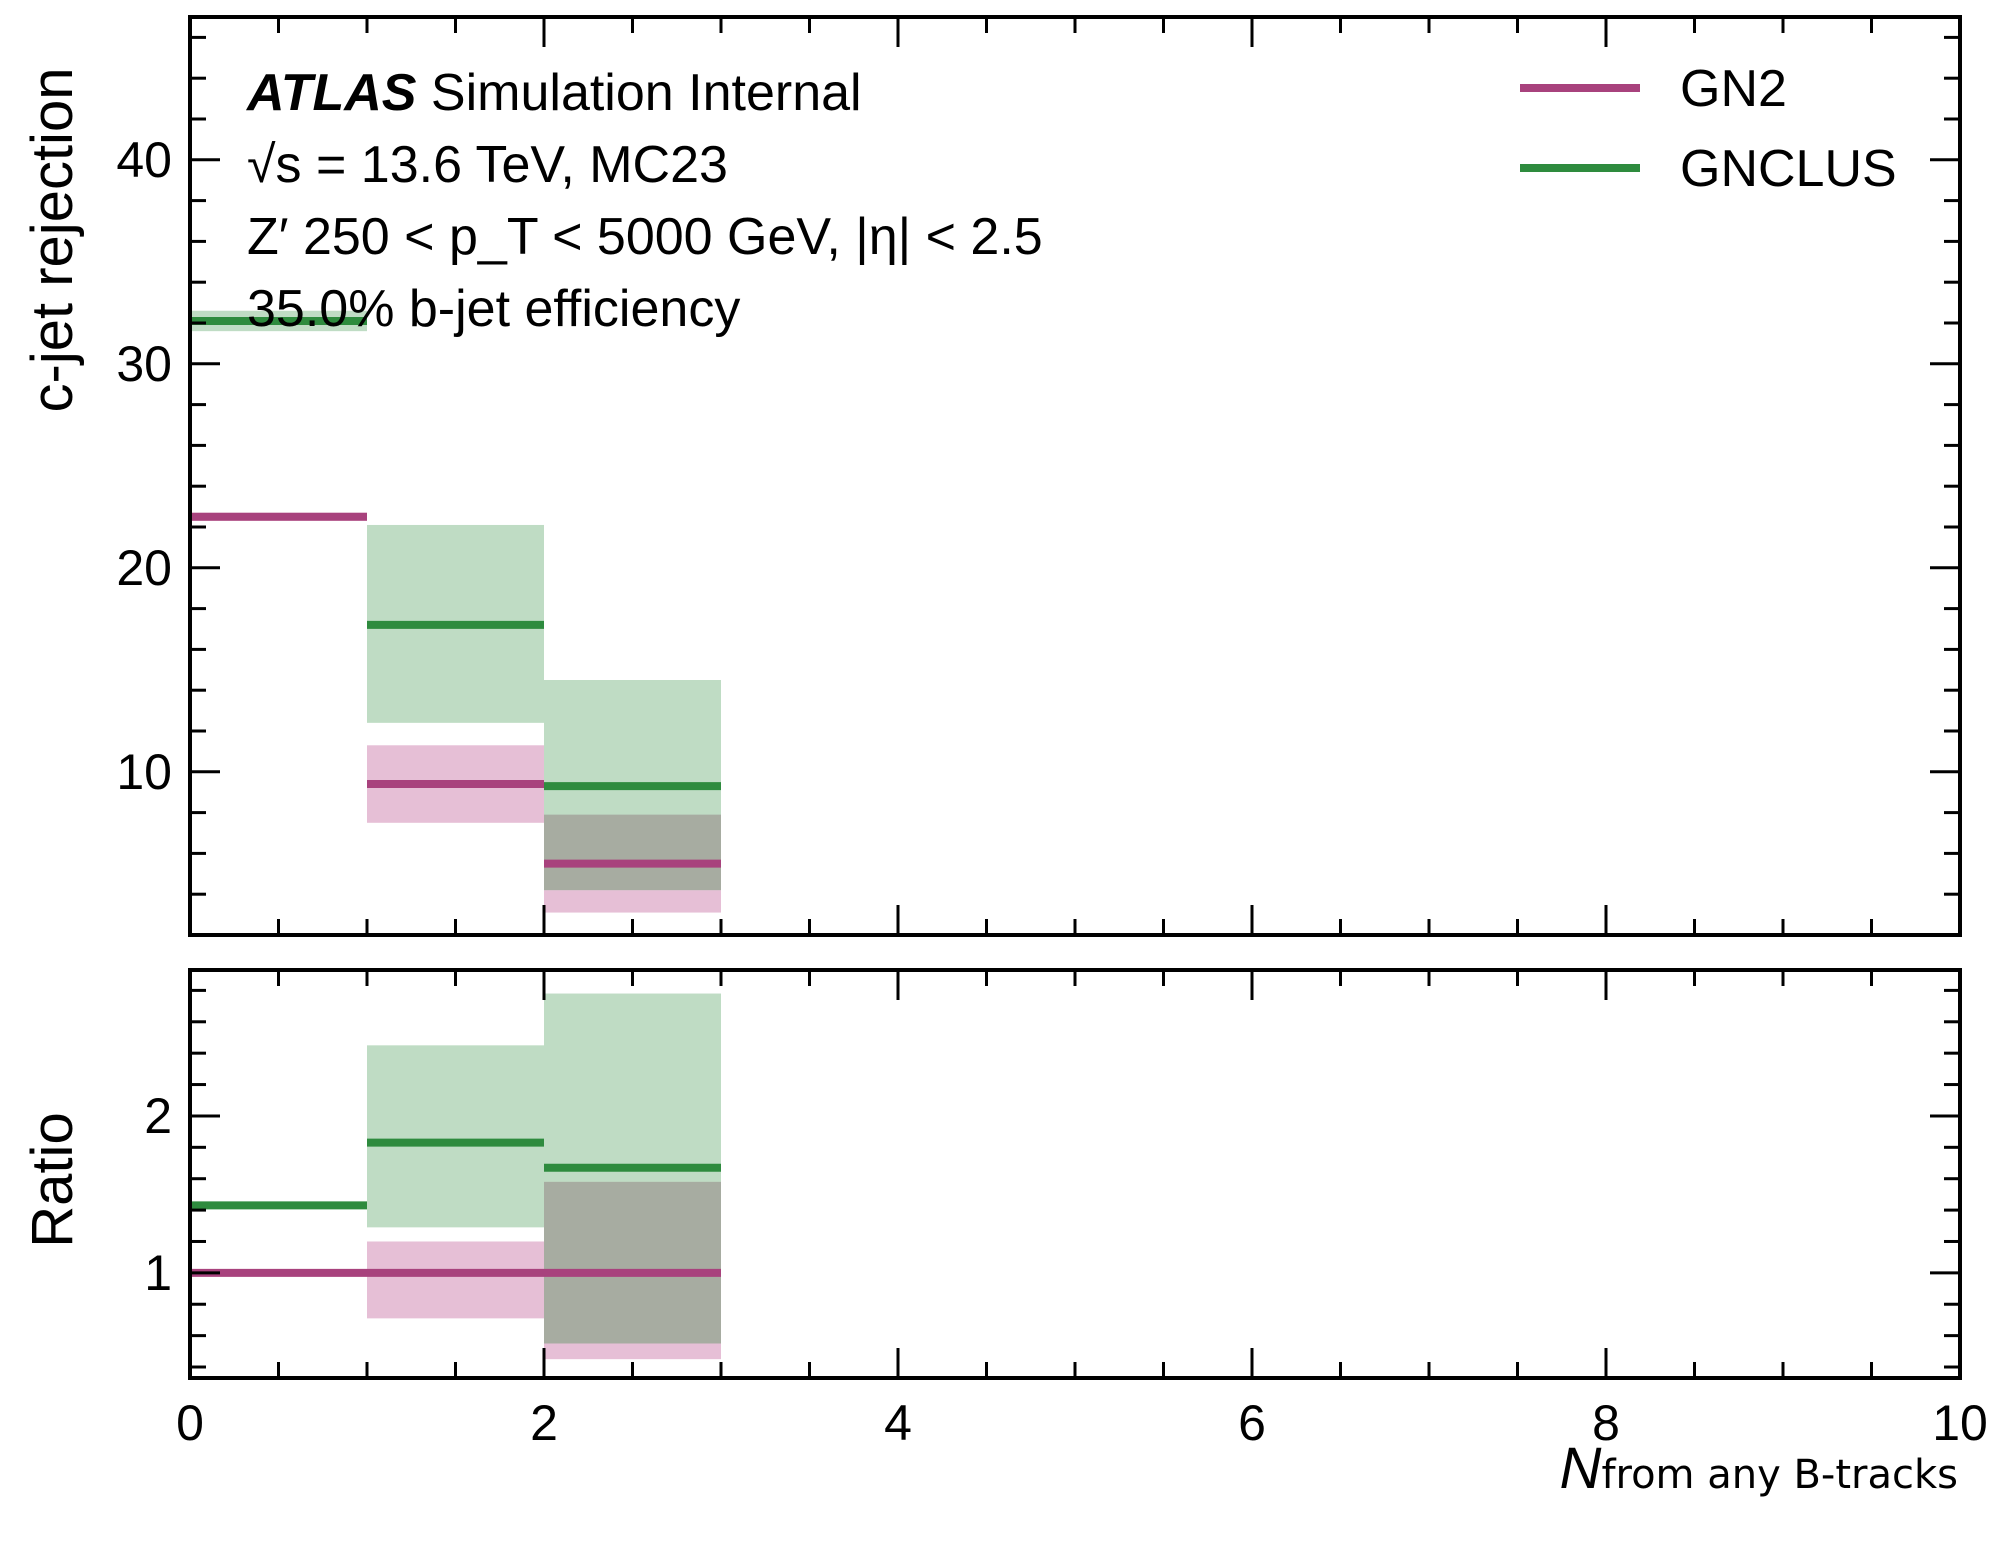 The width and height of the screenshot is (2000, 1560). What do you see at coordinates (638, 93) in the screenshot?
I see `atlas-rest-label: Simulation Internal` at bounding box center [638, 93].